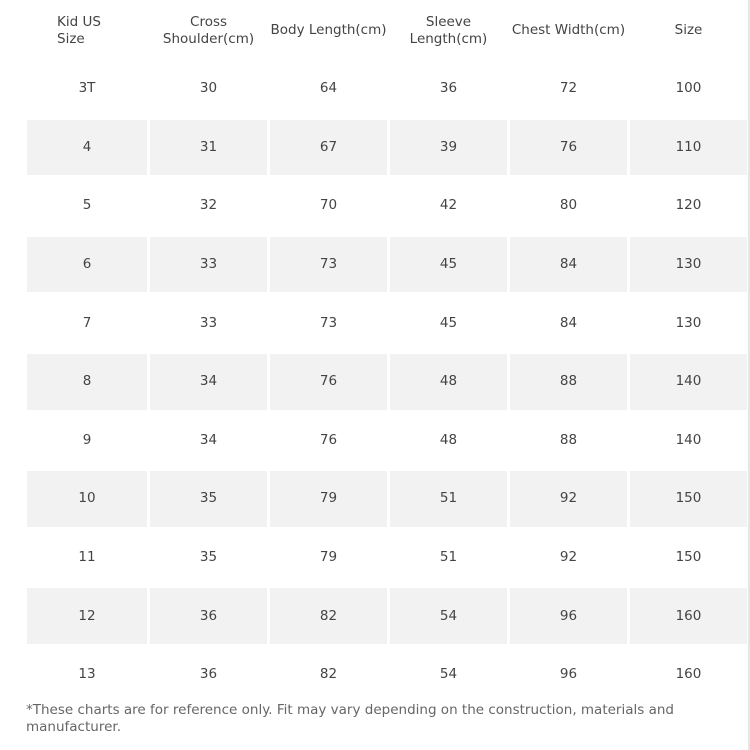 Image resolution: width=750 pixels, height=750 pixels. I want to click on table-row: 6 33 73 45 84 130, so click(387, 264).